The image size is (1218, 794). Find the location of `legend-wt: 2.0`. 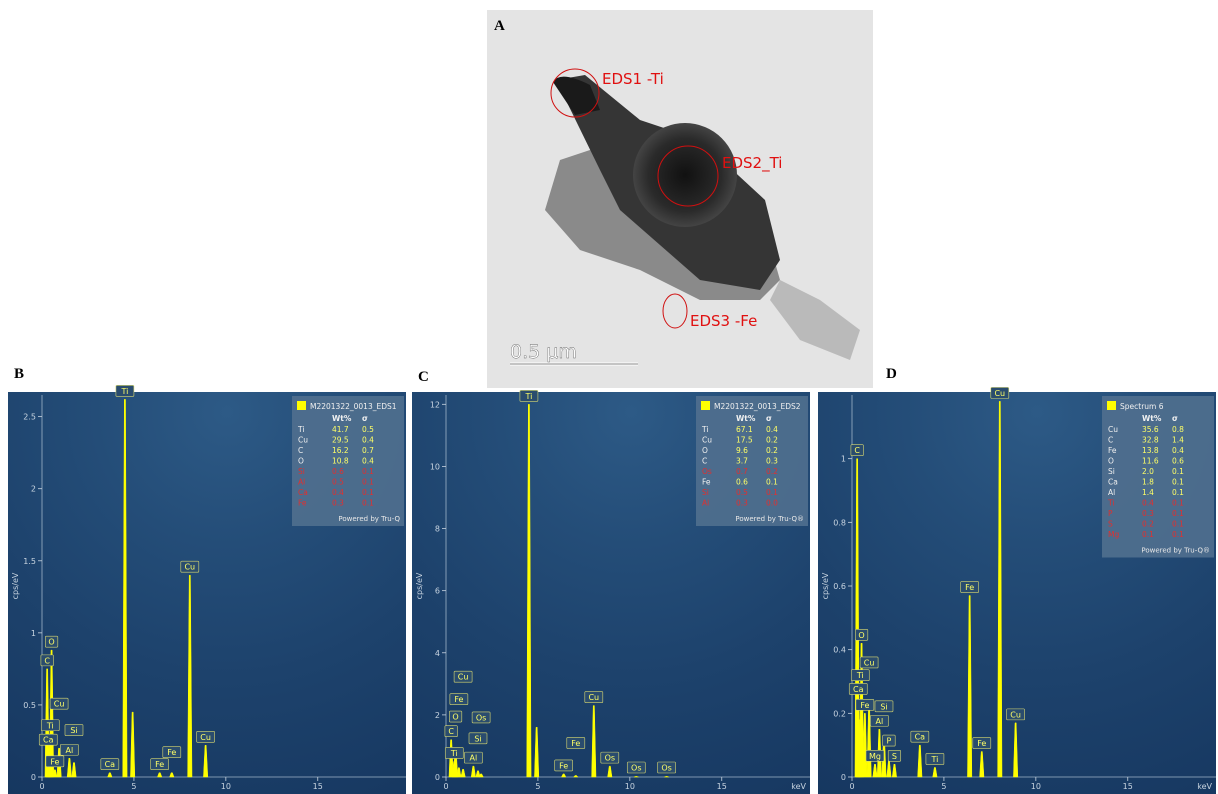

legend-wt: 2.0 is located at coordinates (1148, 471).